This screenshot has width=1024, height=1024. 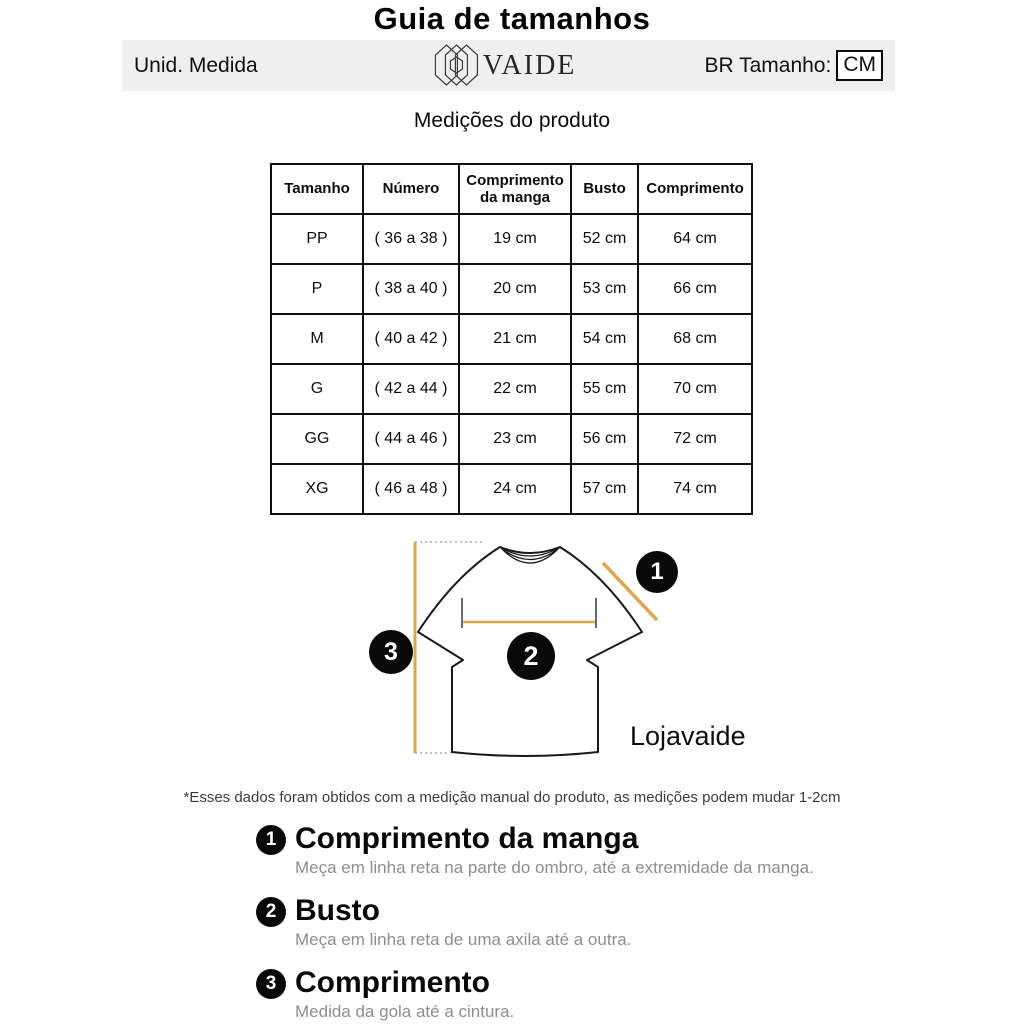 I want to click on legend-number-badge: 3, so click(x=271, y=984).